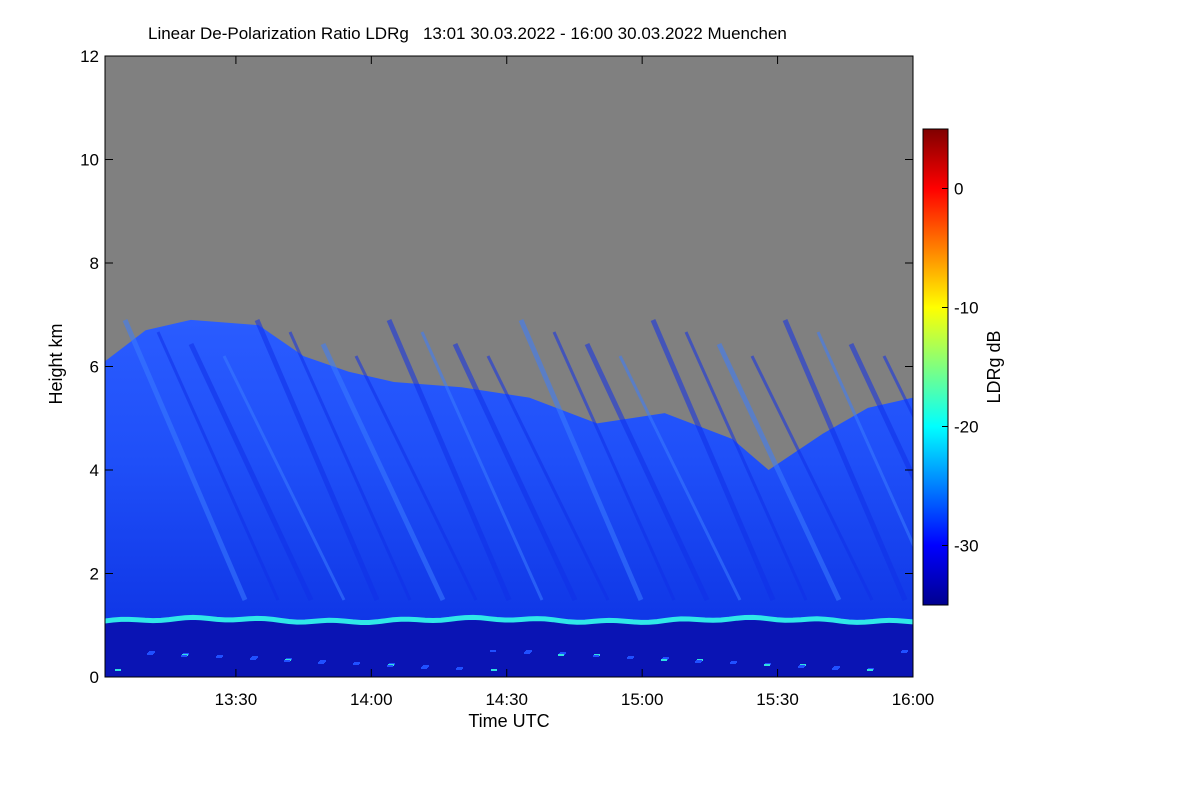  I want to click on y-tick-label: 6, so click(94, 367).